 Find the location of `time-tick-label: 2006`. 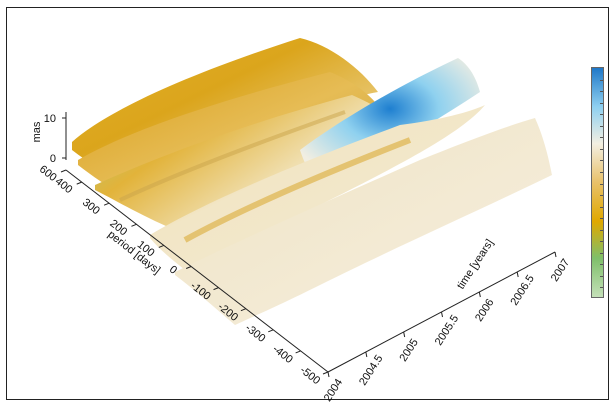

time-tick-label: 2006 is located at coordinates (484, 310).